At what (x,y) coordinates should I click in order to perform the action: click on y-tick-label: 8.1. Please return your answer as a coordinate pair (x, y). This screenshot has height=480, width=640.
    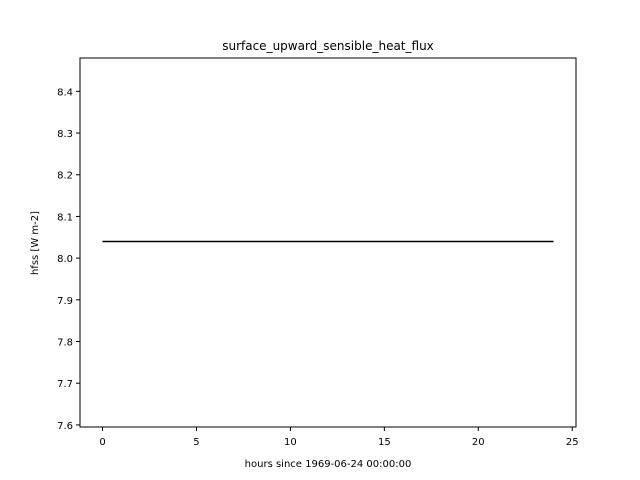
    Looking at the image, I should click on (65, 217).